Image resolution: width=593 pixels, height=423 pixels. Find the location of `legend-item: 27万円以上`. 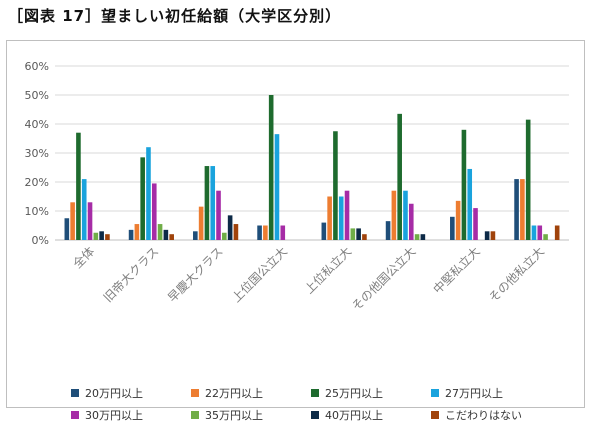

legend-item: 27万円以上 is located at coordinates (491, 393).